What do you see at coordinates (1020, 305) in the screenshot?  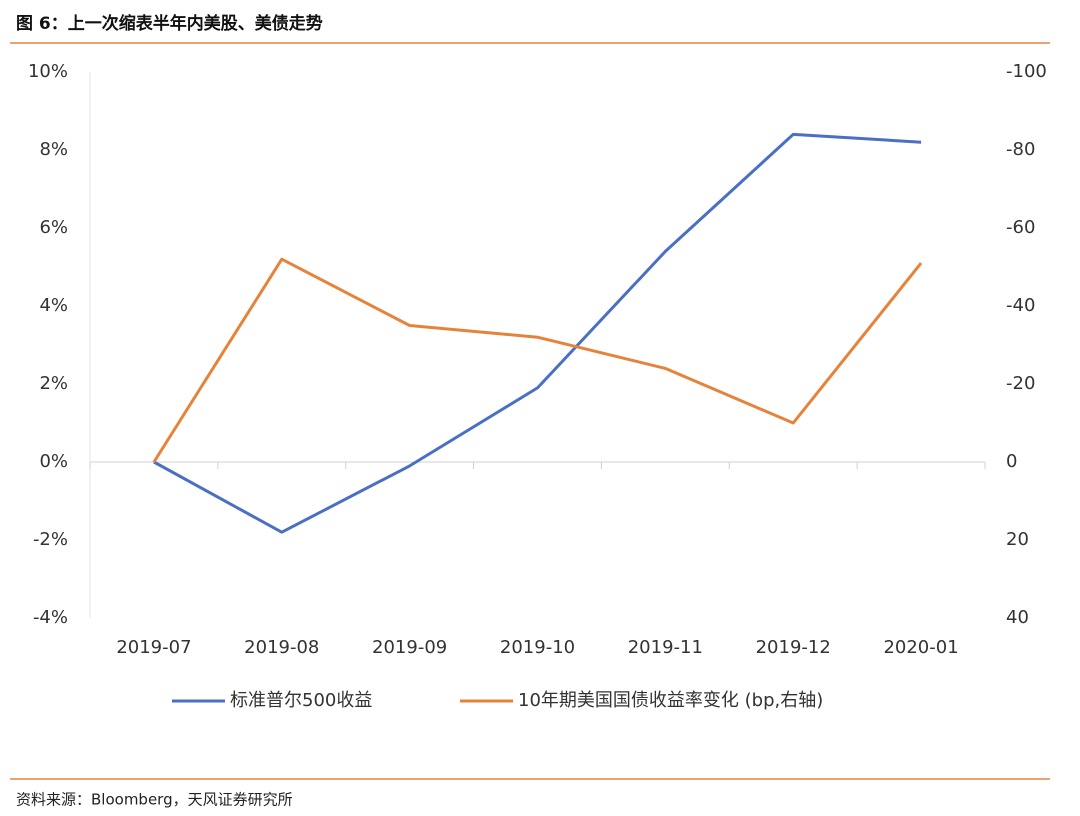 I see `y2-tick-label: -40` at bounding box center [1020, 305].